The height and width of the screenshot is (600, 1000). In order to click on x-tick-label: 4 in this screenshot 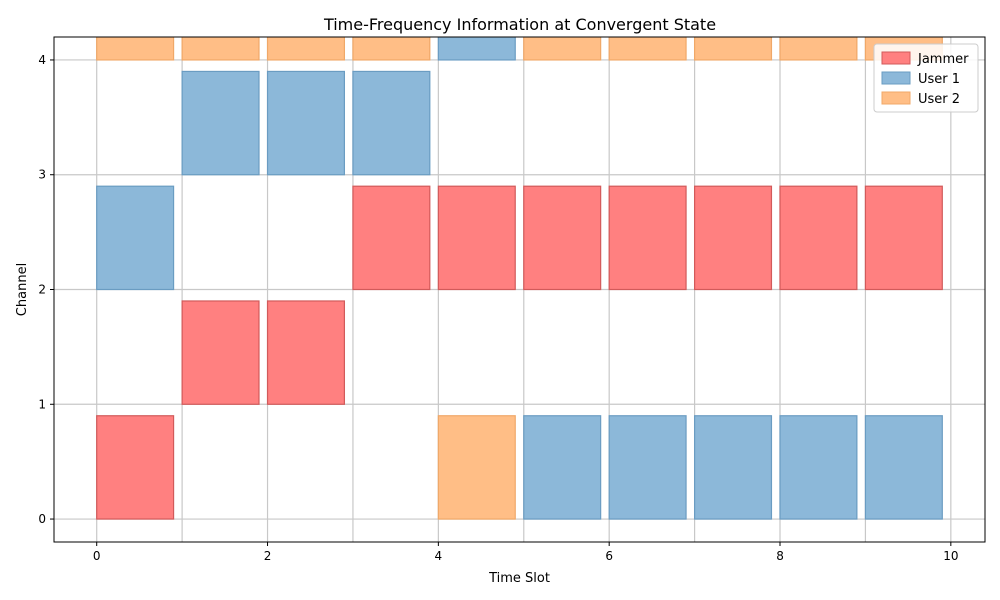, I will do `click(439, 556)`.